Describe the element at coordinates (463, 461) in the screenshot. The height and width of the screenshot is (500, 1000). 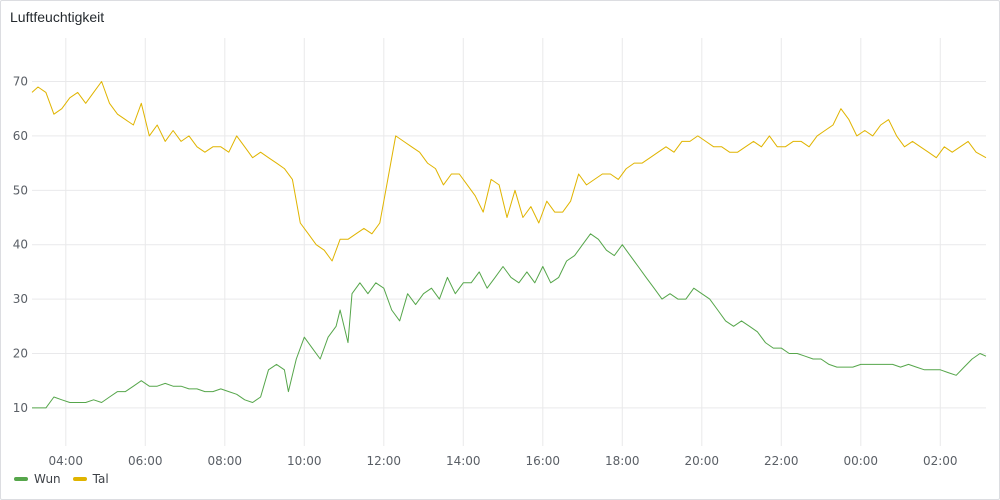
I see `x-tick-label: 14:00` at that location.